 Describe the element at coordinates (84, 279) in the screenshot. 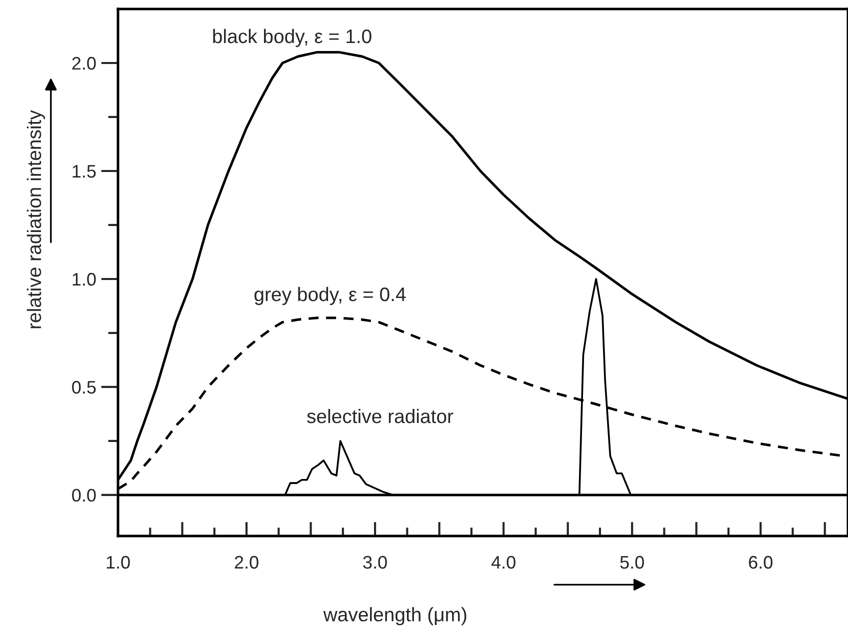

I see `y-tick-label: 1.0` at that location.